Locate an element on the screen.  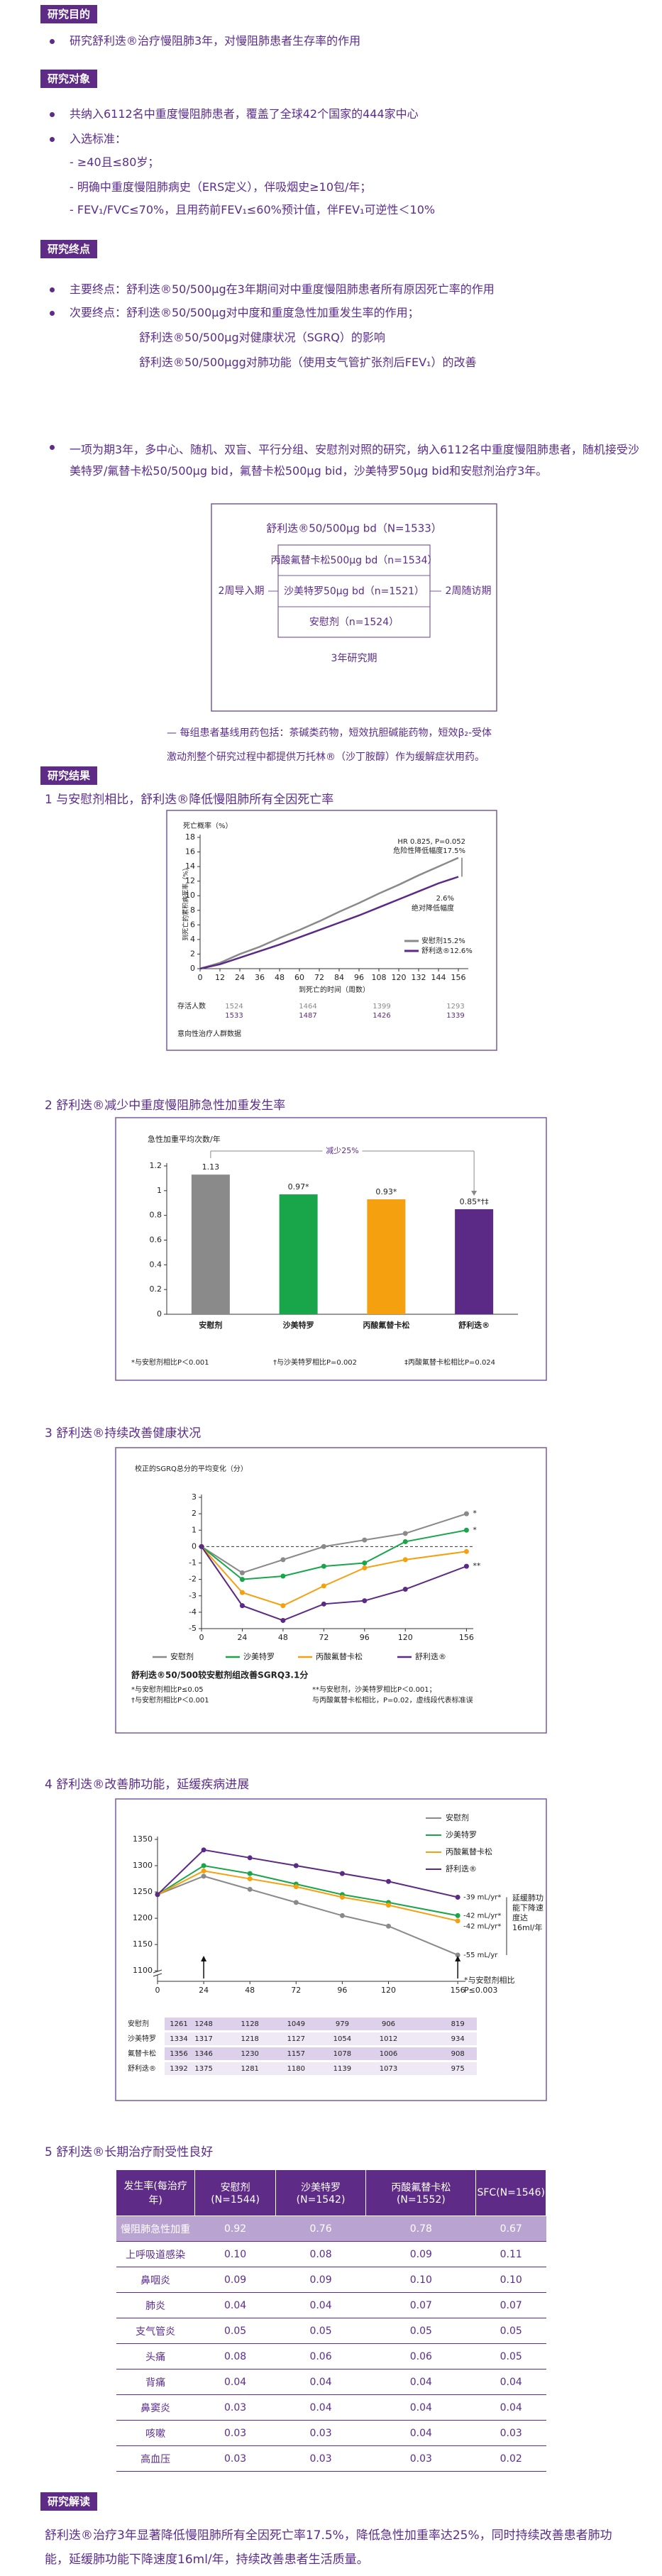
count-cell: 975 is located at coordinates (458, 2069).